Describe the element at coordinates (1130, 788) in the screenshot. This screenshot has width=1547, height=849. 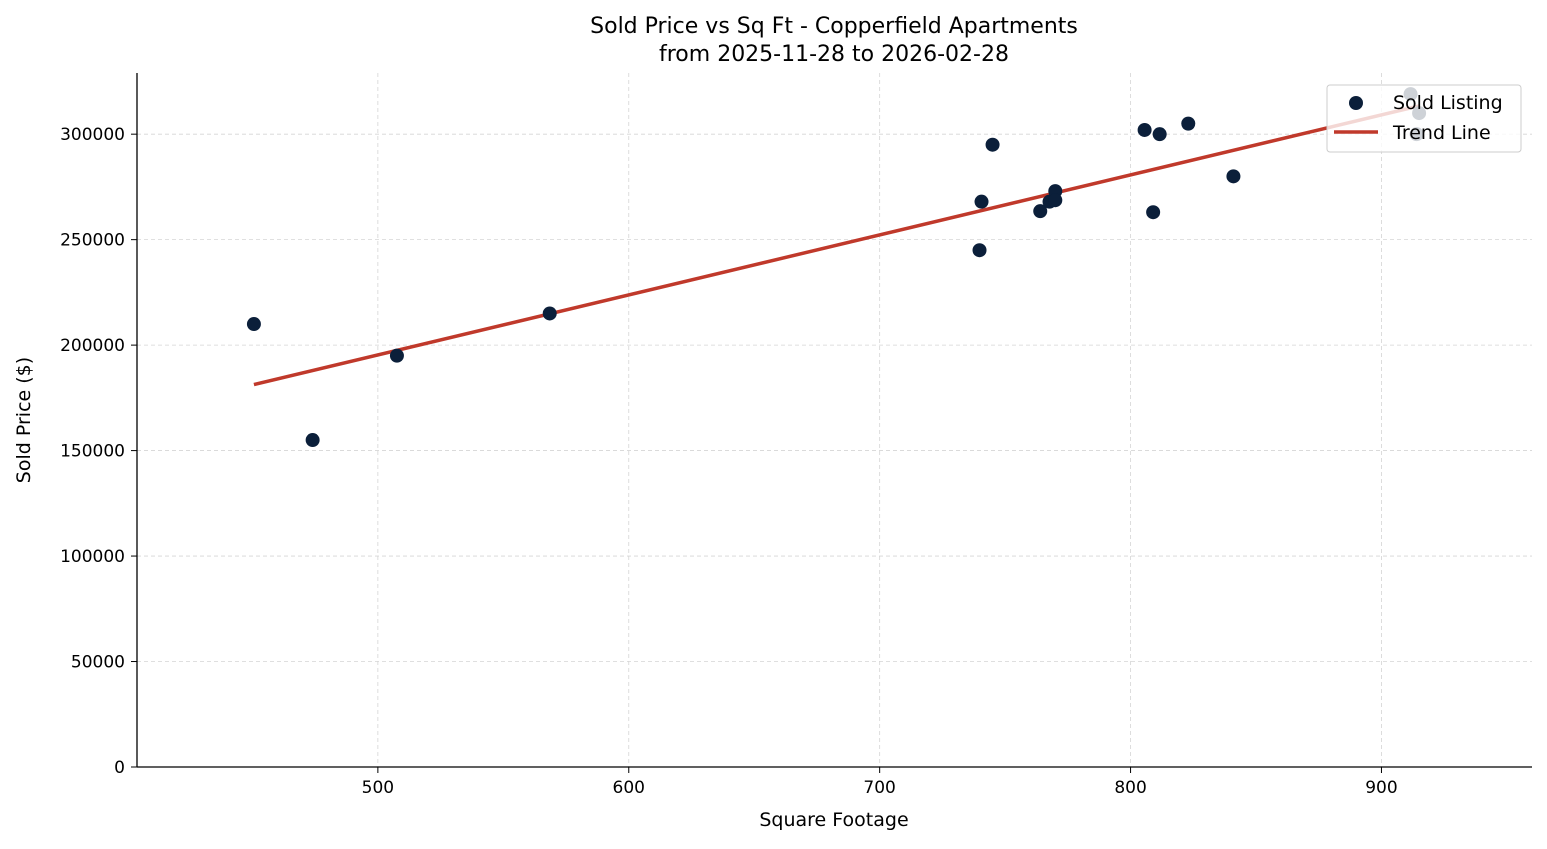
I see `x-tick-label: 800` at that location.